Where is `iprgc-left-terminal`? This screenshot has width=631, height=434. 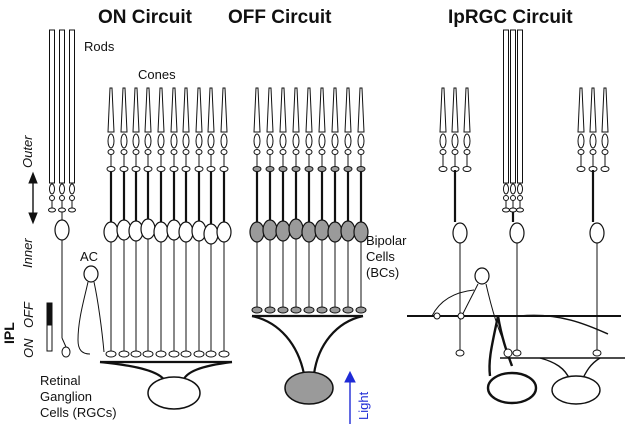 iprgc-left-terminal is located at coordinates (460, 353).